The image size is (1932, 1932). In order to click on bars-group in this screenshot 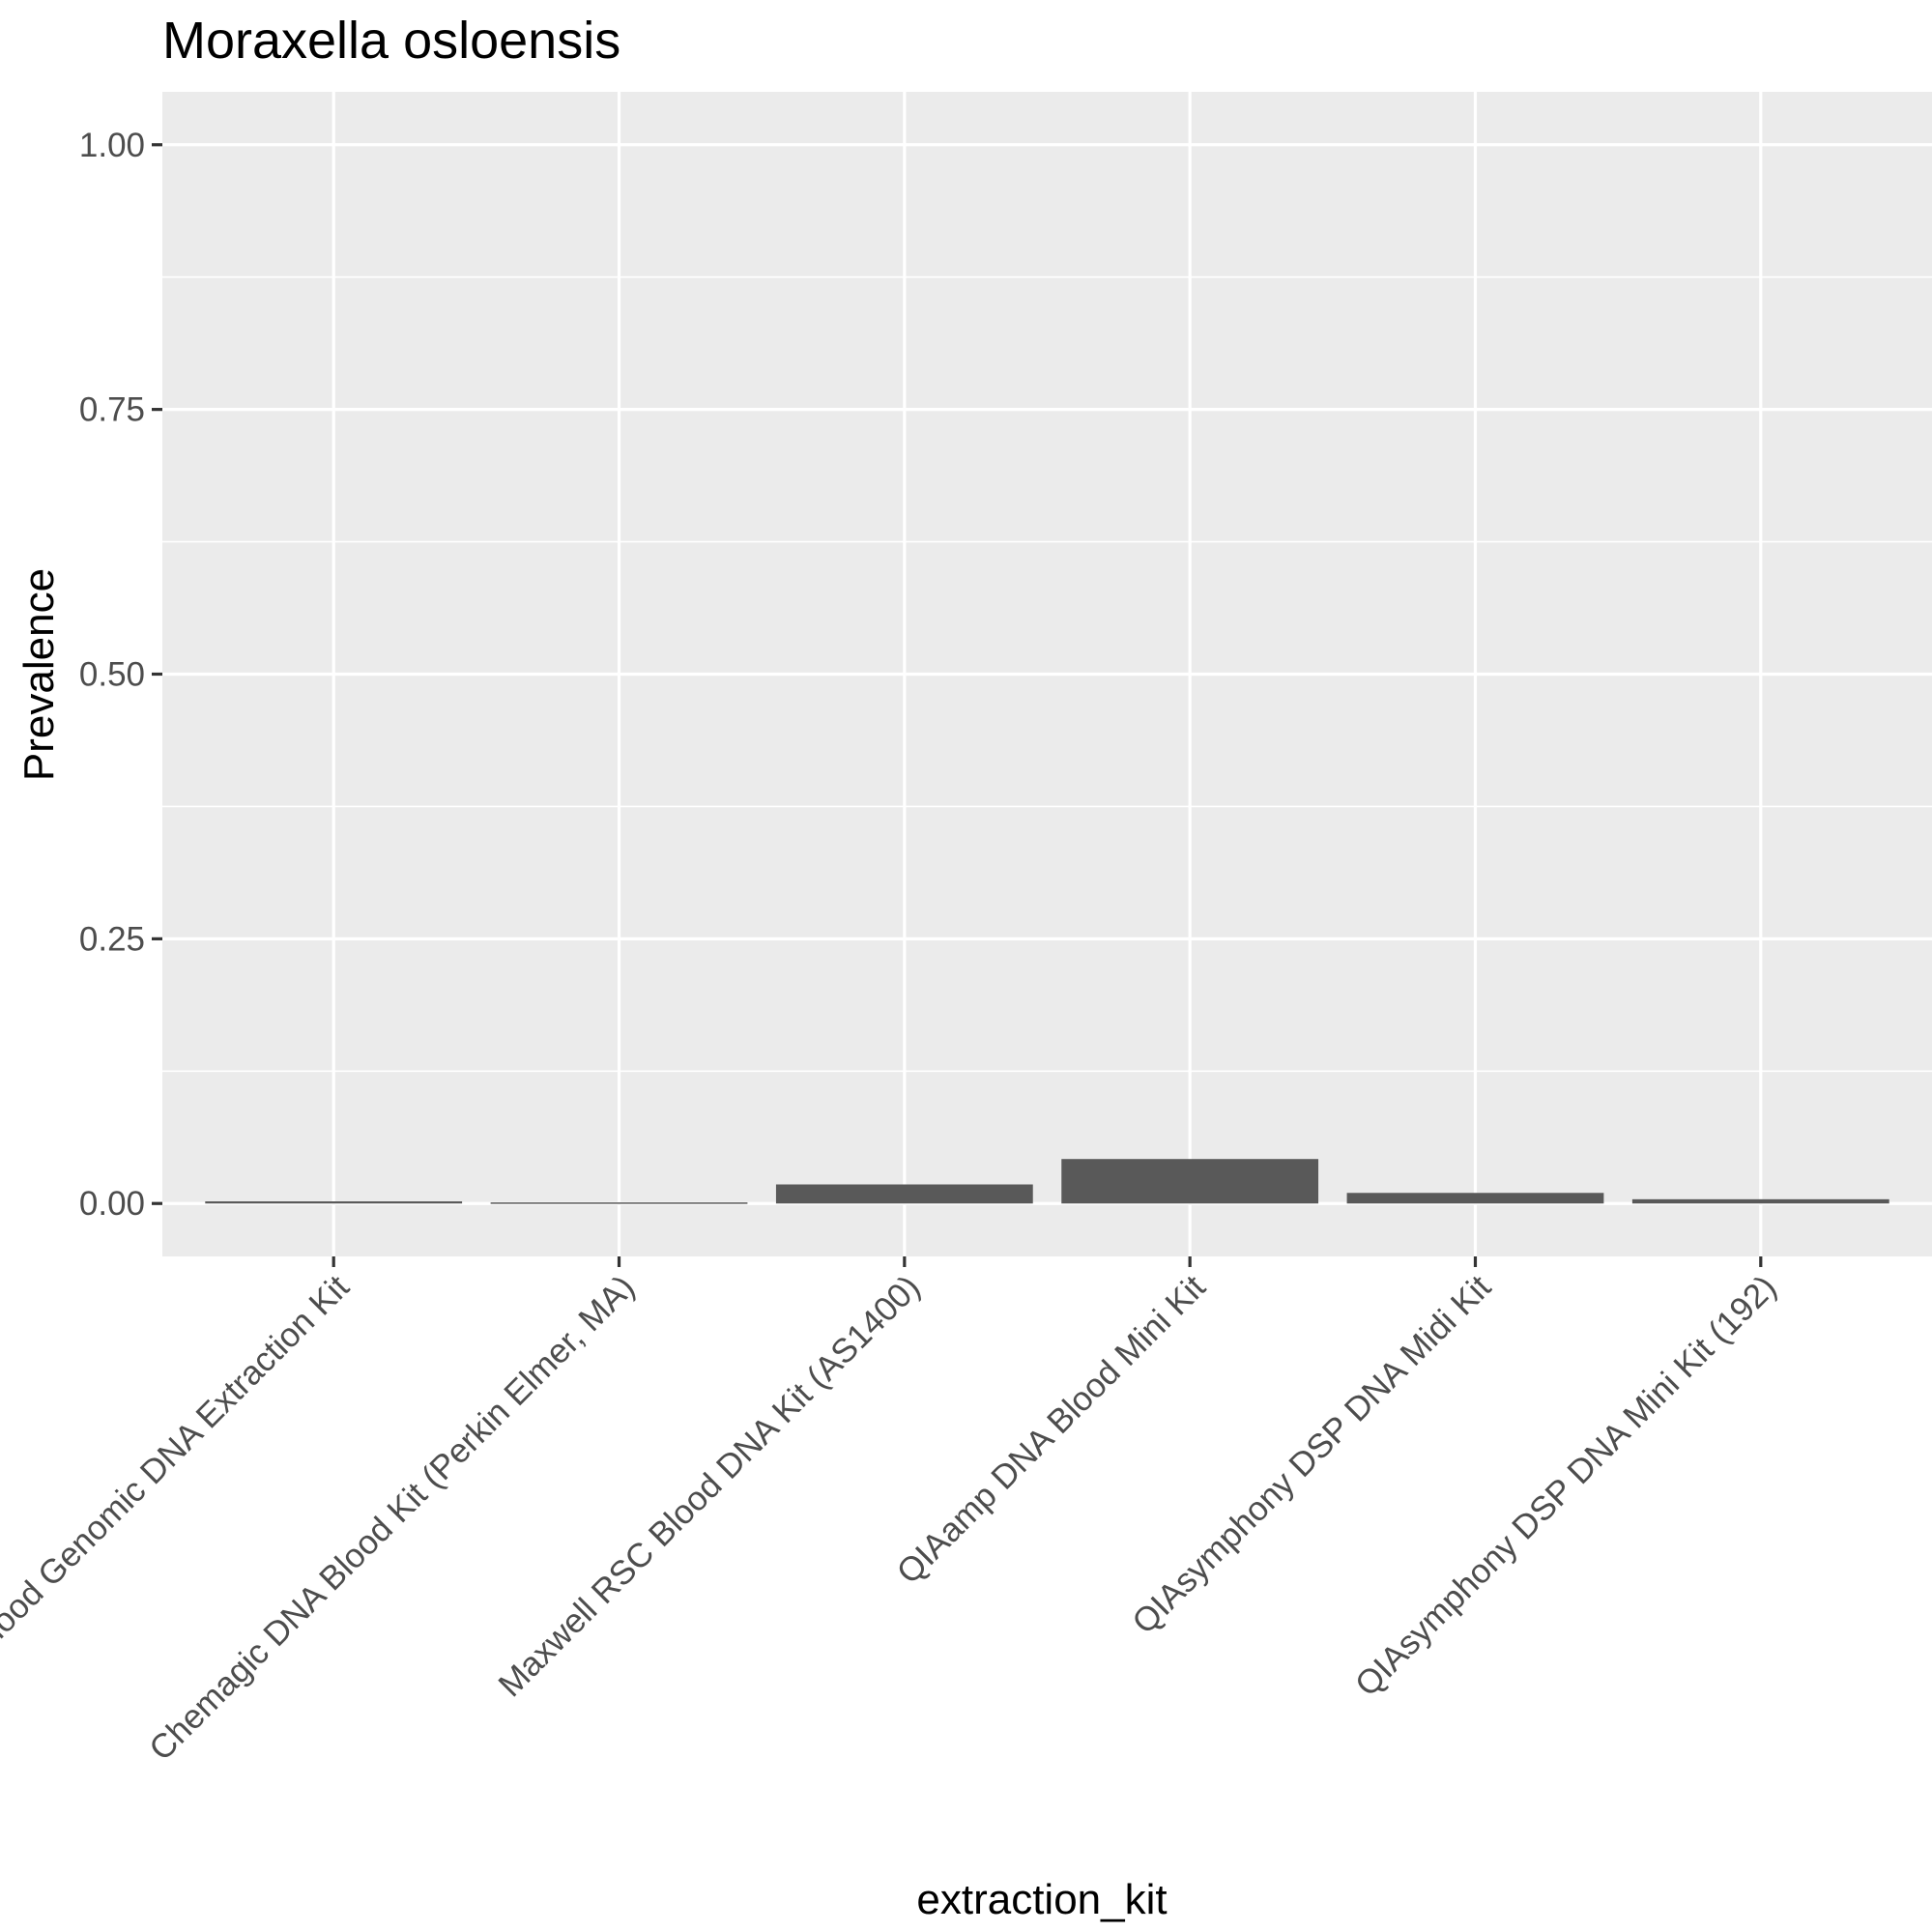, I will do `click(1047, 1181)`.